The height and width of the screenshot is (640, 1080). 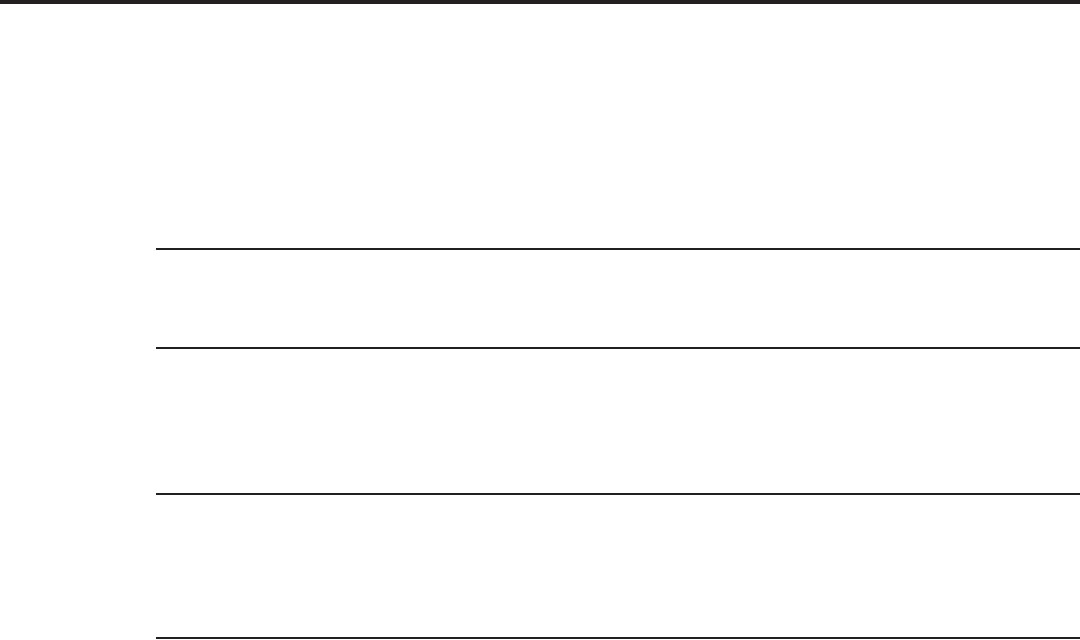 I want to click on top-border-bar, so click(x=540, y=2).